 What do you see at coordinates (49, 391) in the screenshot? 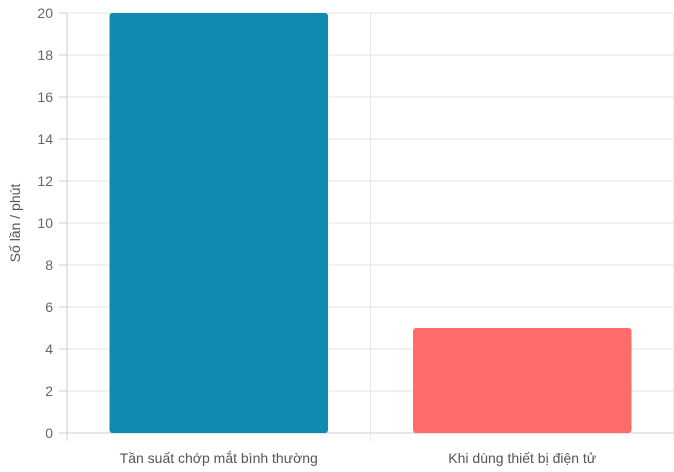
I see `y-tick-label: 2` at bounding box center [49, 391].